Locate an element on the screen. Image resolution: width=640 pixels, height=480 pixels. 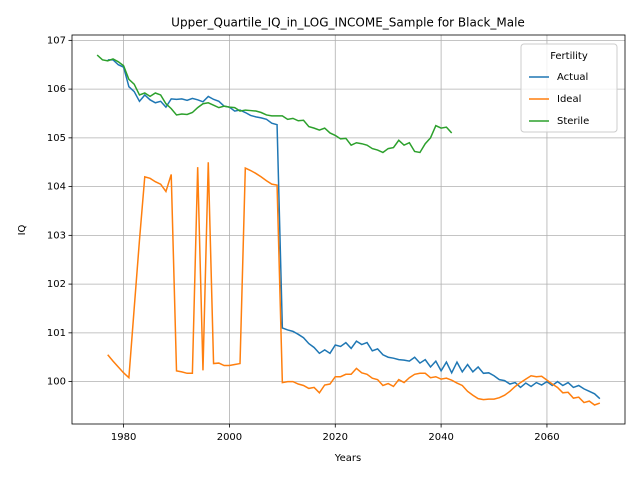
y-tick-label: 103 is located at coordinates (56, 235).